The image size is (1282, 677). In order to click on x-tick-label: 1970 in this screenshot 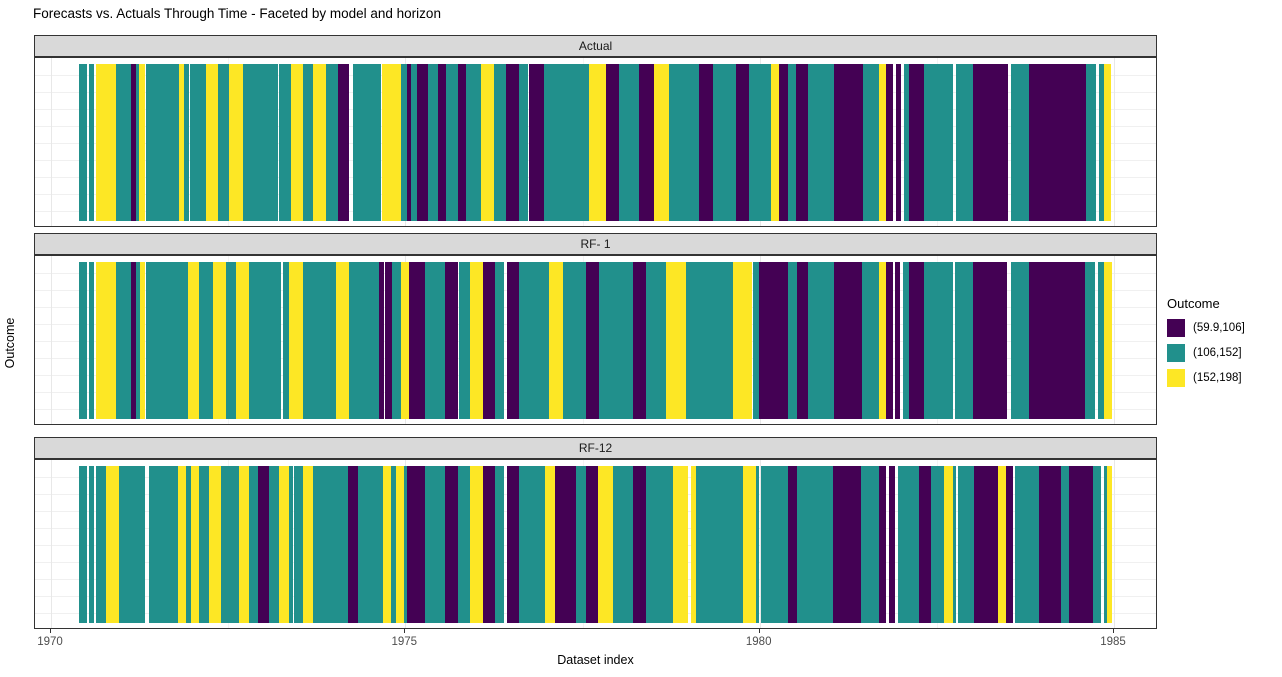, I will do `click(50, 642)`.